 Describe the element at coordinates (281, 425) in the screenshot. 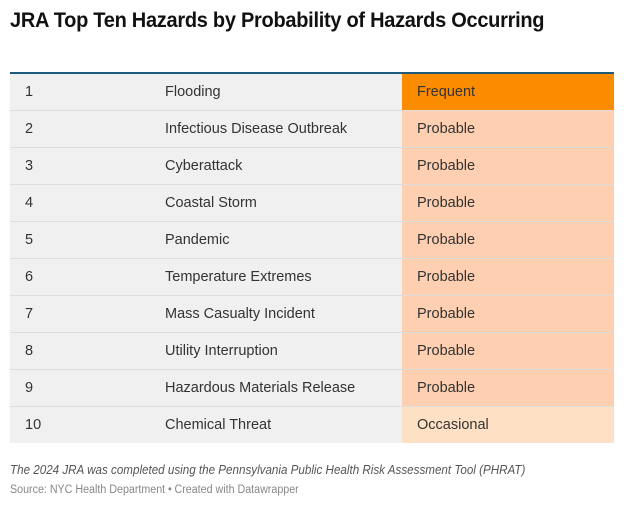

I see `hazard-cell: Chemical Threat` at that location.